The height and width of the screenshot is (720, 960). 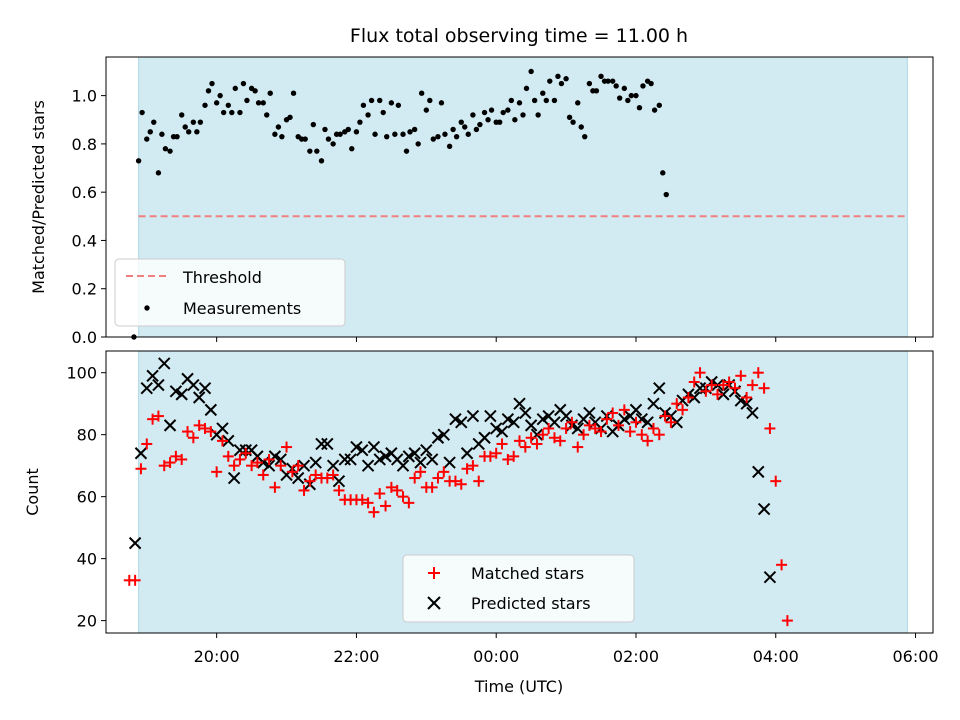 What do you see at coordinates (84, 289) in the screenshot?
I see `top-y-tick-label: 0.2` at bounding box center [84, 289].